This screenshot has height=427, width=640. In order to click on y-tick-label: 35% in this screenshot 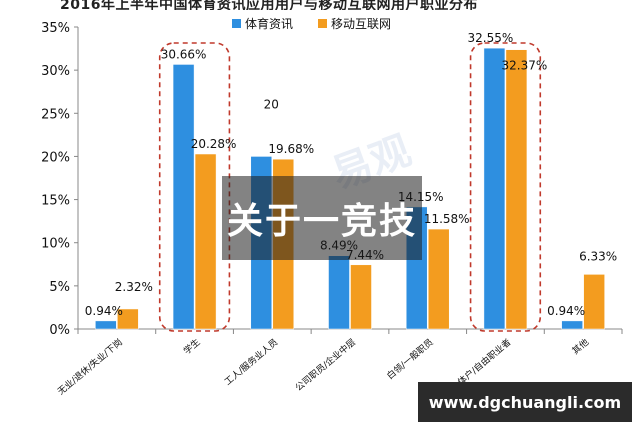, I will do `click(55, 28)`.